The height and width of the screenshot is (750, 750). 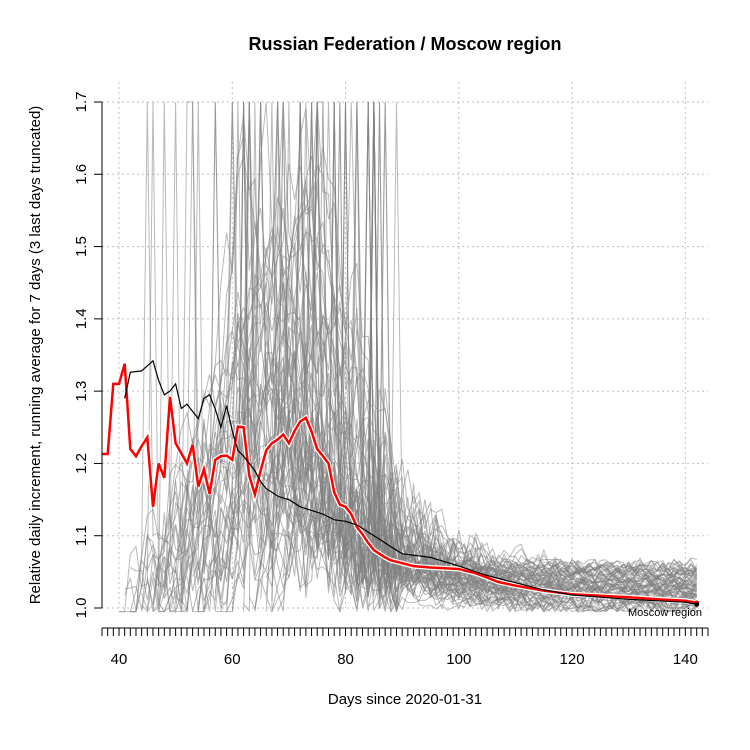 I want to click on x-tick-label: 80, so click(x=345, y=659).